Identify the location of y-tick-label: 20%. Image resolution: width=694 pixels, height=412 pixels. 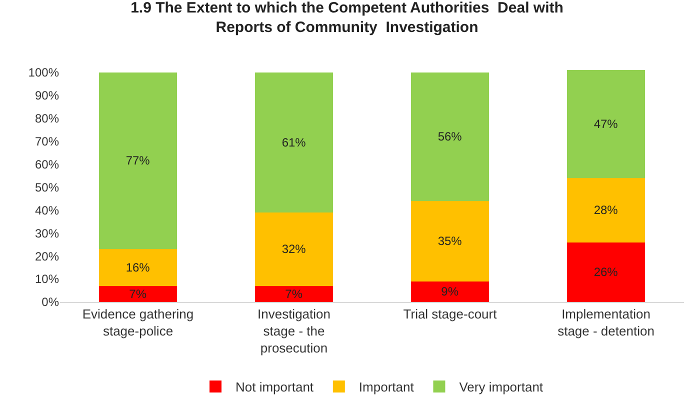
(47, 256).